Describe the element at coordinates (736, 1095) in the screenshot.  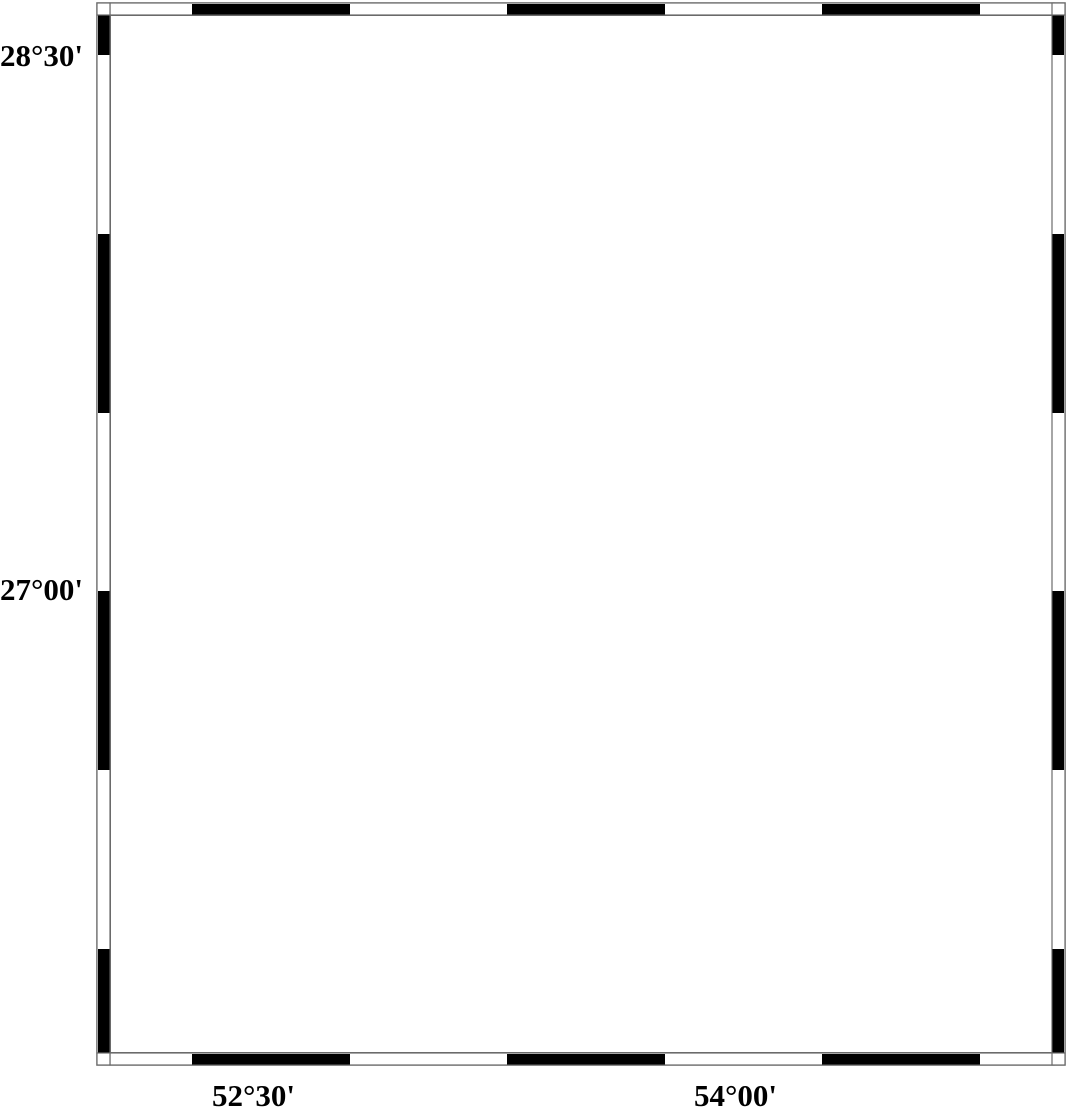
I see `lon-tick-label-5400: 54°00'` at that location.